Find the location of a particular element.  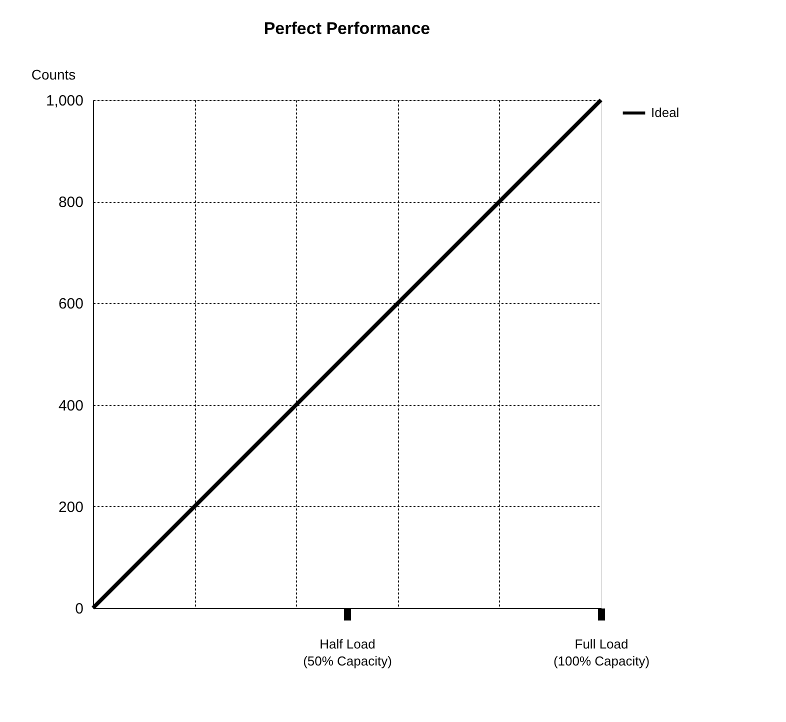

chart-title: Perfect Performance is located at coordinates (347, 28).